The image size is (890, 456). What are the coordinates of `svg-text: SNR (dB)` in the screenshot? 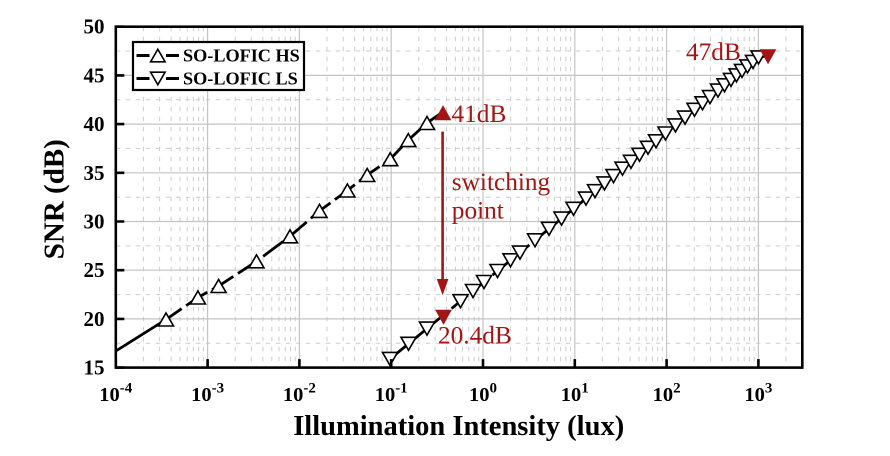 It's located at (55, 199).